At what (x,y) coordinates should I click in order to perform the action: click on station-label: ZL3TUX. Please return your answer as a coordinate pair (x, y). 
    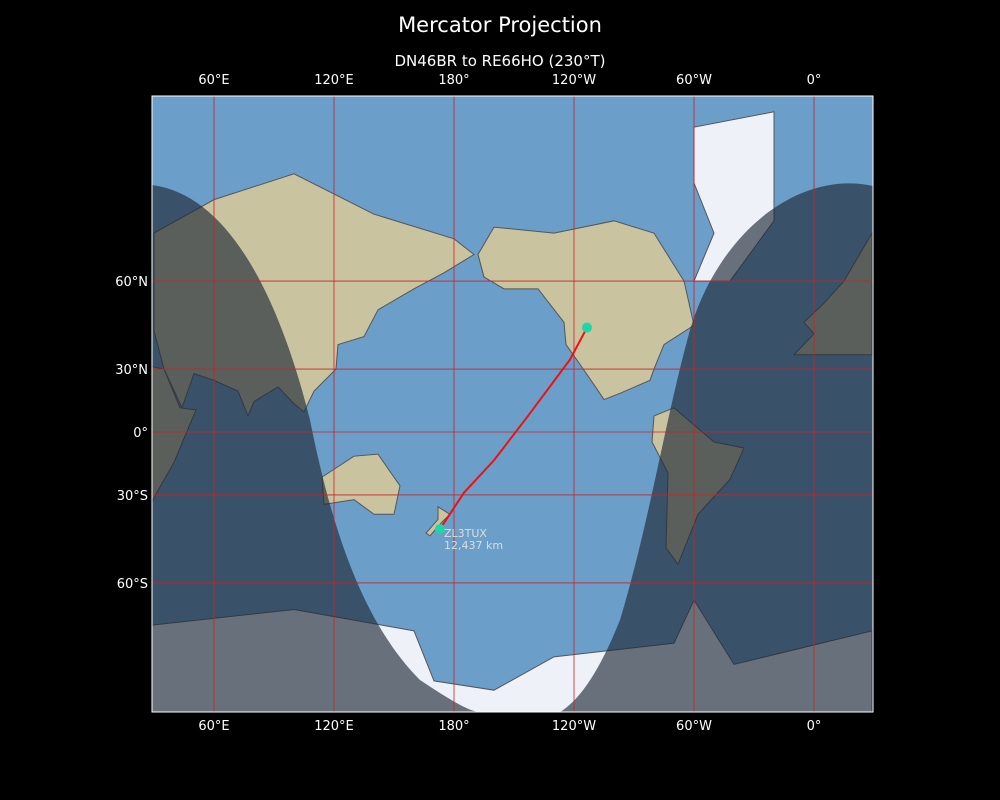
    Looking at the image, I should click on (465, 533).